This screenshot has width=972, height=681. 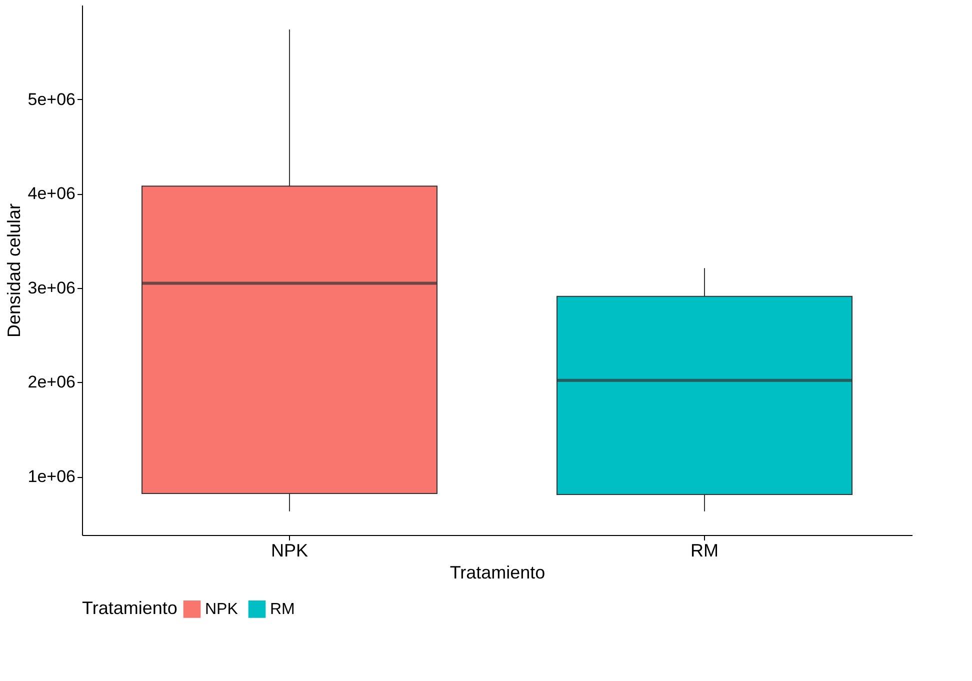 I want to click on legend-label: NPK, so click(x=221, y=609).